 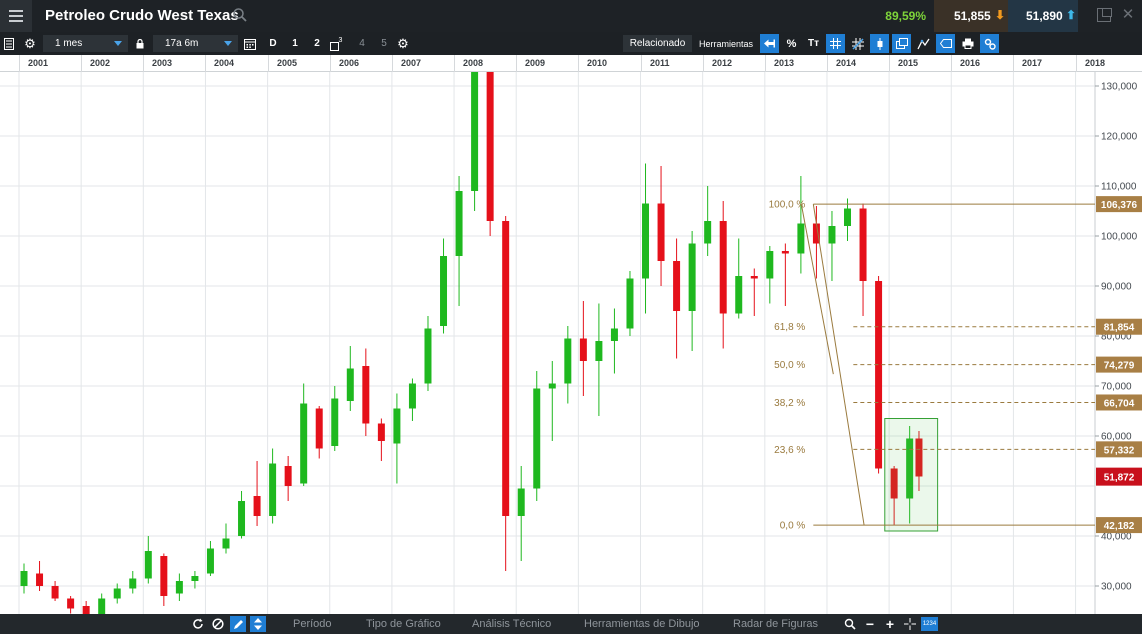 What do you see at coordinates (9, 43) in the screenshot?
I see `list-icon` at bounding box center [9, 43].